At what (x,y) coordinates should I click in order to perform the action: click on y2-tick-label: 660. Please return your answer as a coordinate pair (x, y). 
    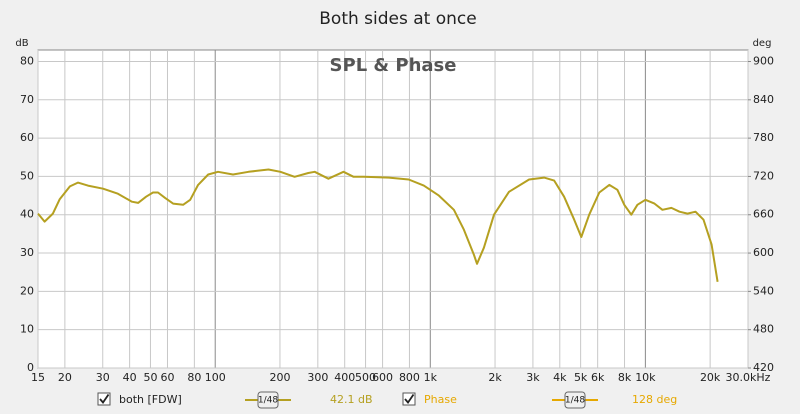
    Looking at the image, I should click on (763, 214).